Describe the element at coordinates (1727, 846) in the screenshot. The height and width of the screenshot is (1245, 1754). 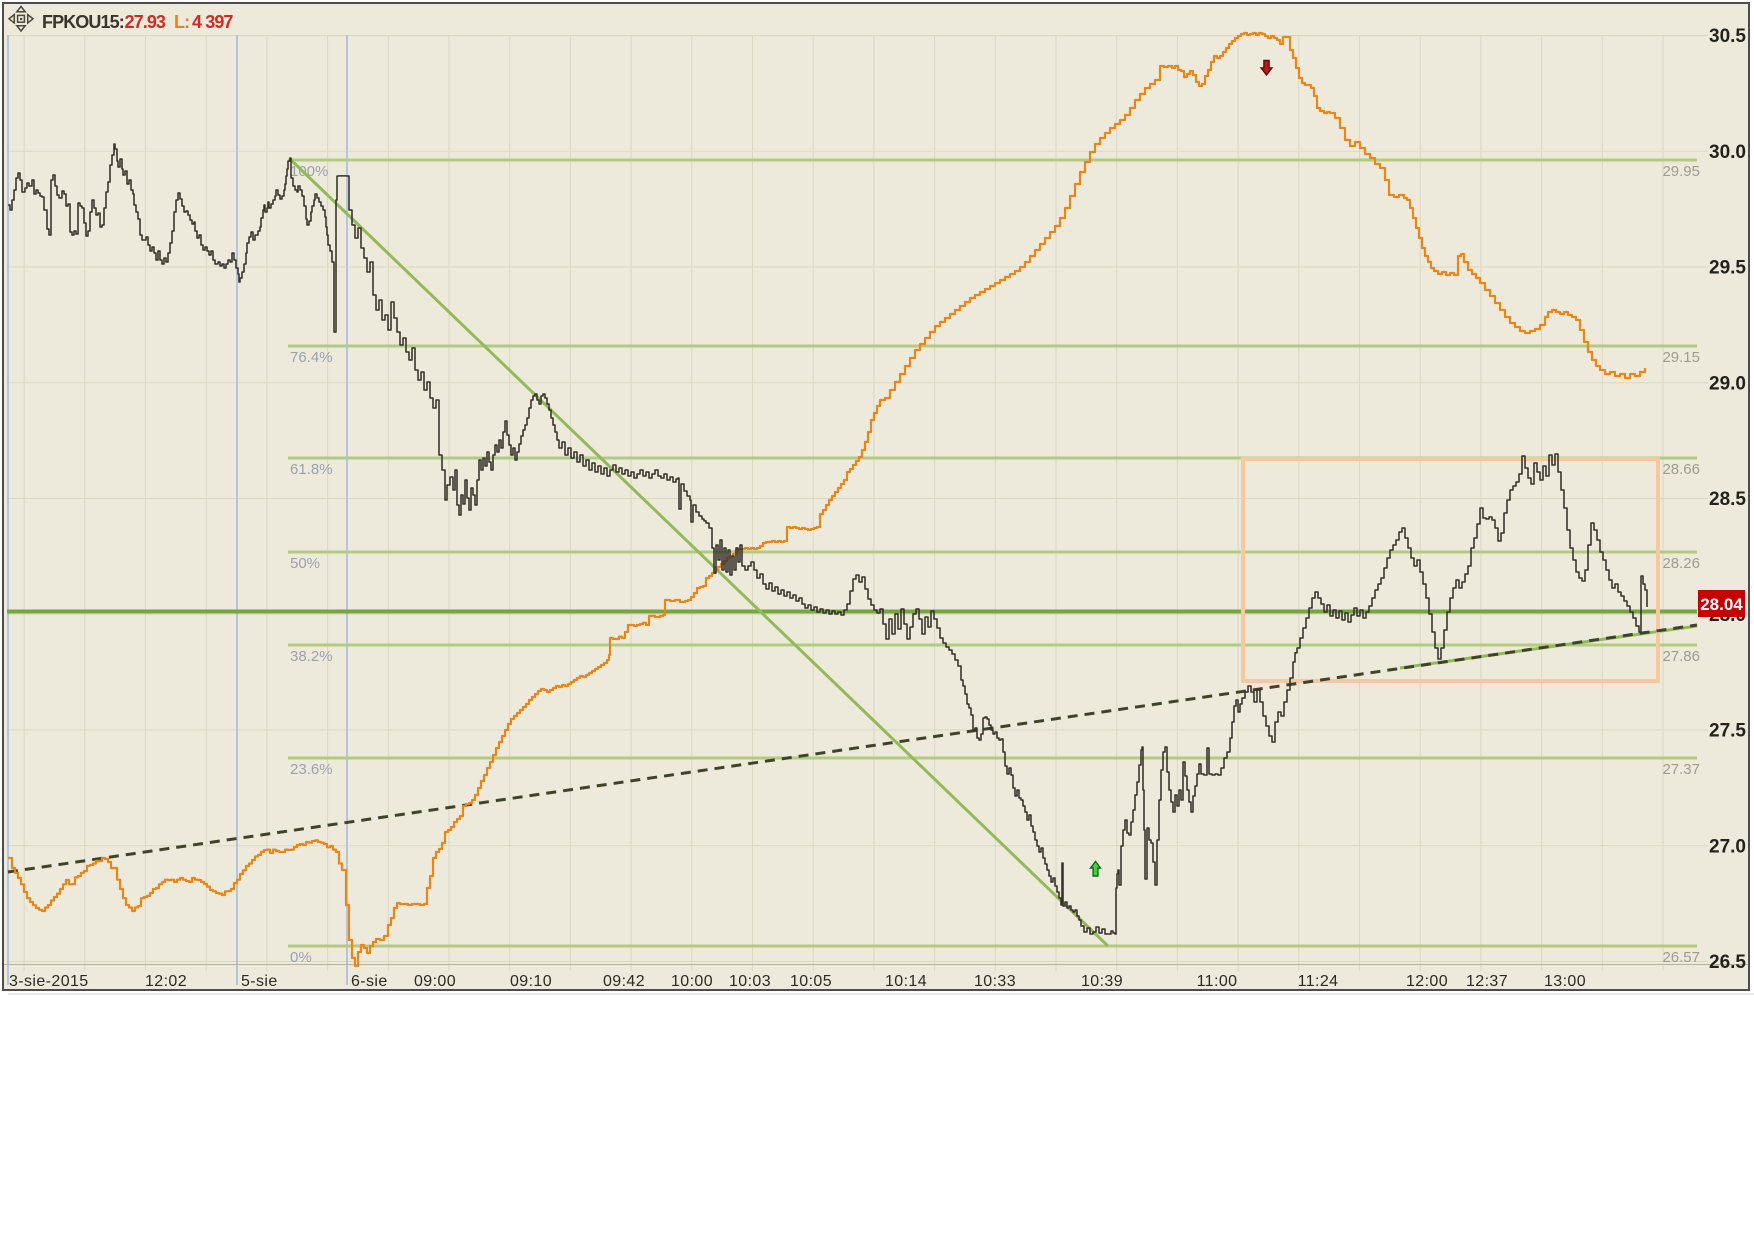
I see `svg-text: 27.0` at that location.